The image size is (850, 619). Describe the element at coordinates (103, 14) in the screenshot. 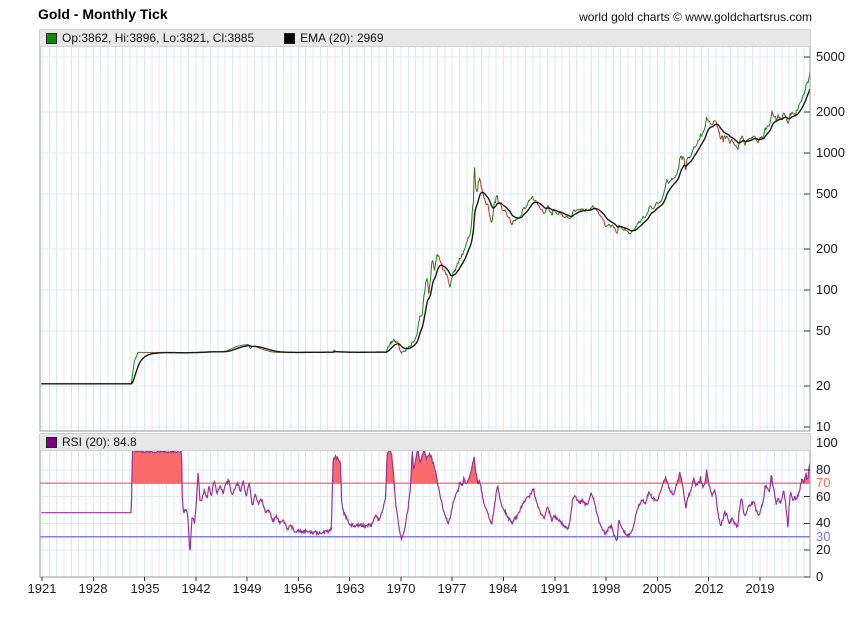

I see `chart-title: Gold - Monthly Tick` at that location.